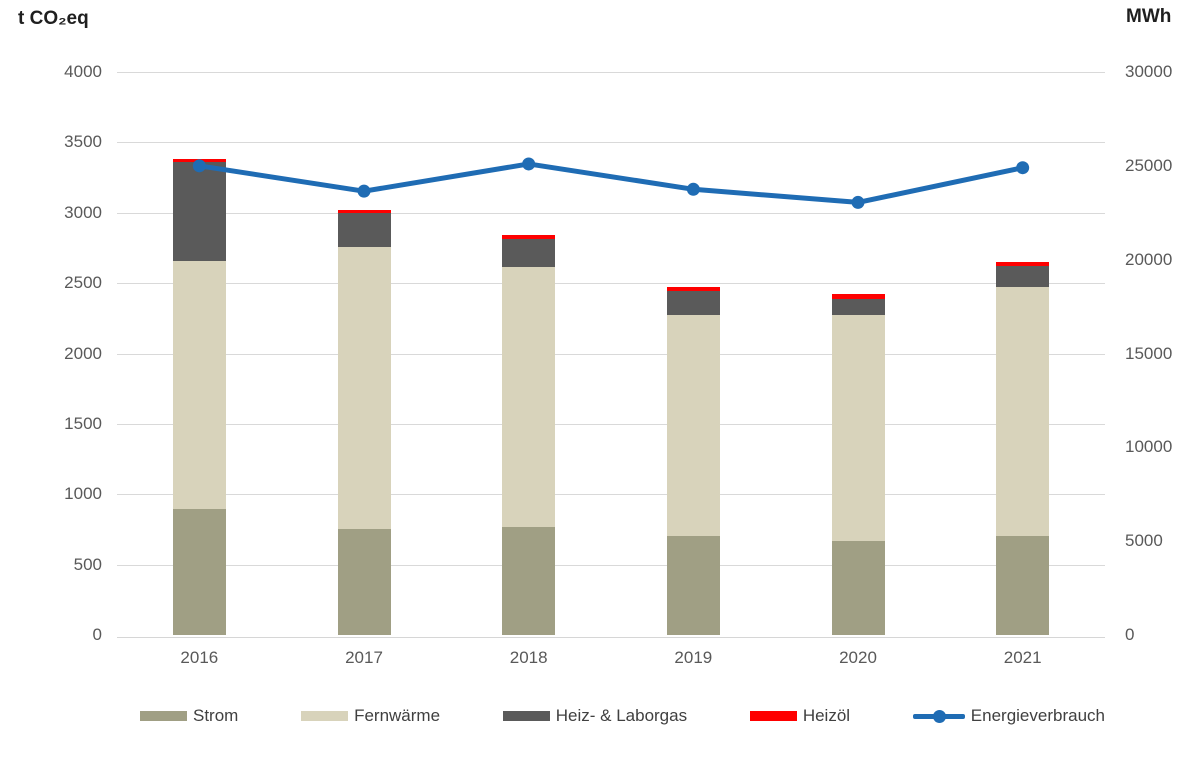 The height and width of the screenshot is (768, 1200). What do you see at coordinates (1144, 541) in the screenshot?
I see `right-axis-tick-label: 5000` at bounding box center [1144, 541].